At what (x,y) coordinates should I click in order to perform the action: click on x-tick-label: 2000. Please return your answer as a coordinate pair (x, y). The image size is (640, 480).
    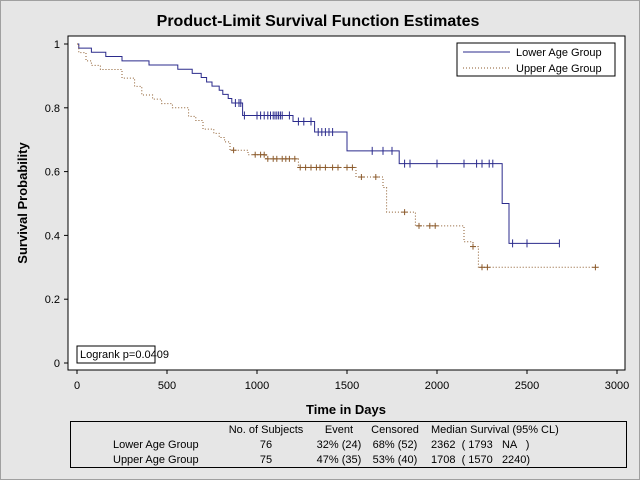
    Looking at the image, I should click on (437, 386).